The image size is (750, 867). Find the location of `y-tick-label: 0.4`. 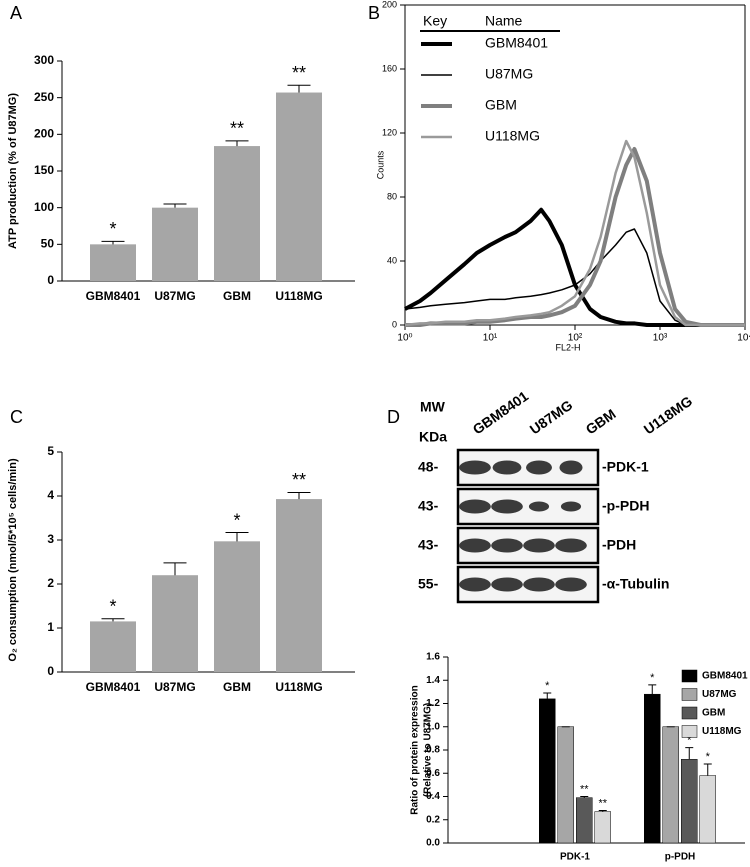

y-tick-label: 0.4 is located at coordinates (433, 796).